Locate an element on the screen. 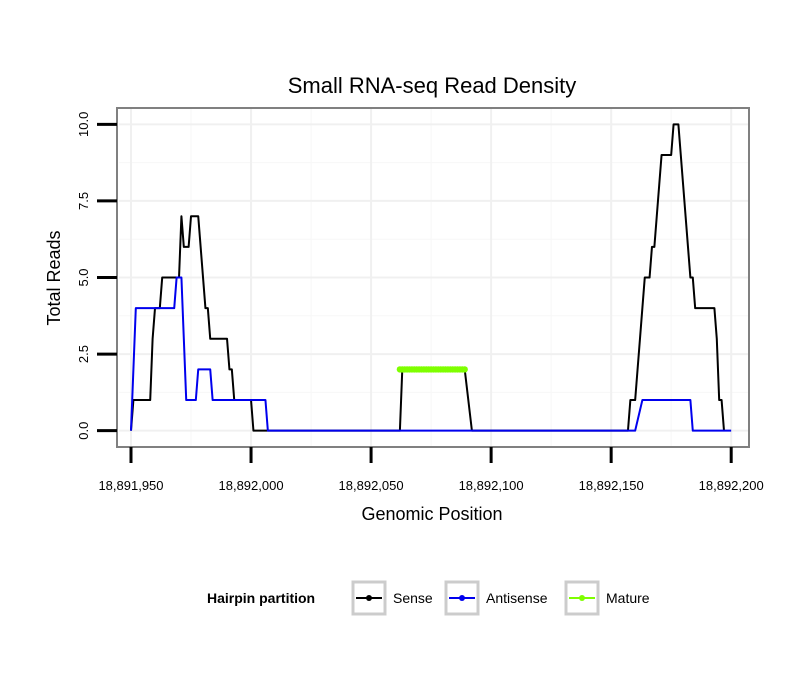 Image resolution: width=810 pixels, height=690 pixels. x-tick-label: 18,892,100 is located at coordinates (491, 485).